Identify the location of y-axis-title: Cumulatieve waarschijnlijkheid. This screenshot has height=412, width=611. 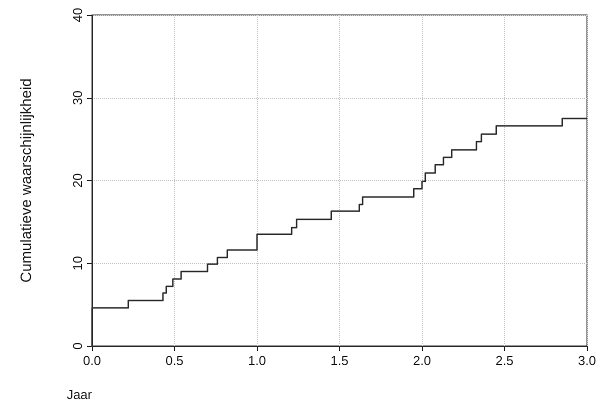
(26, 180).